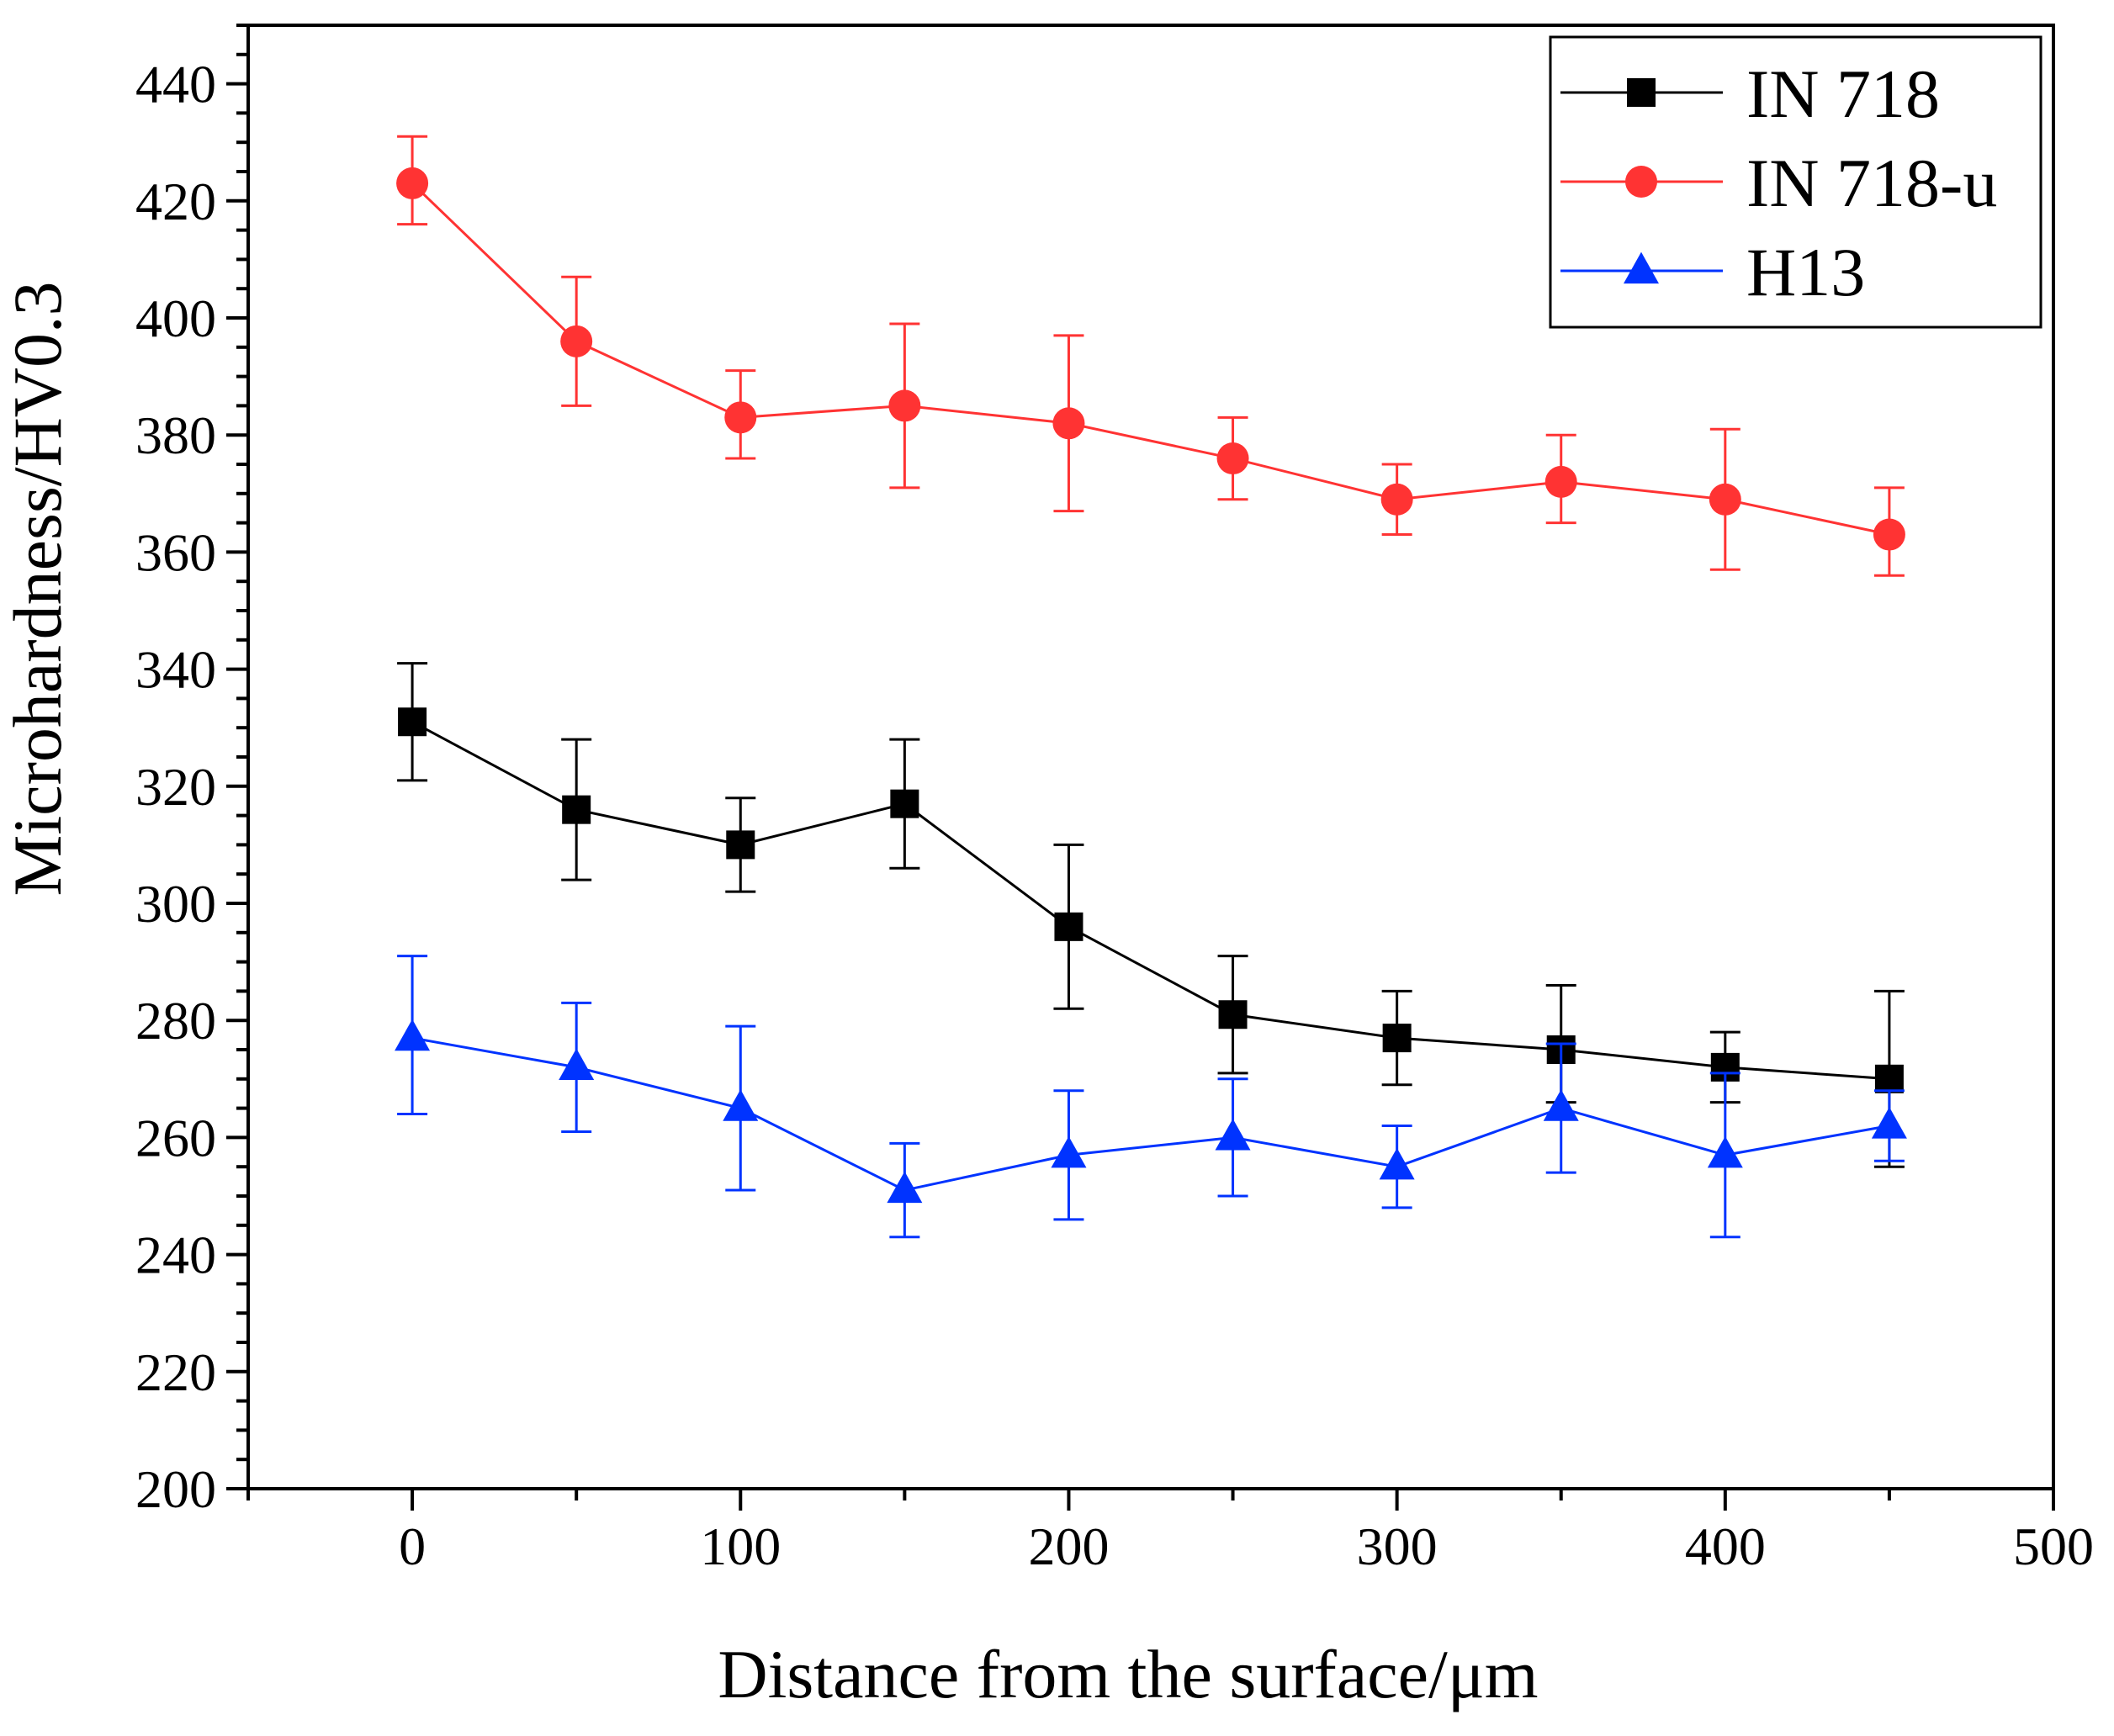  What do you see at coordinates (1068, 1546) in the screenshot?
I see `x-tick-label: 200` at bounding box center [1068, 1546].